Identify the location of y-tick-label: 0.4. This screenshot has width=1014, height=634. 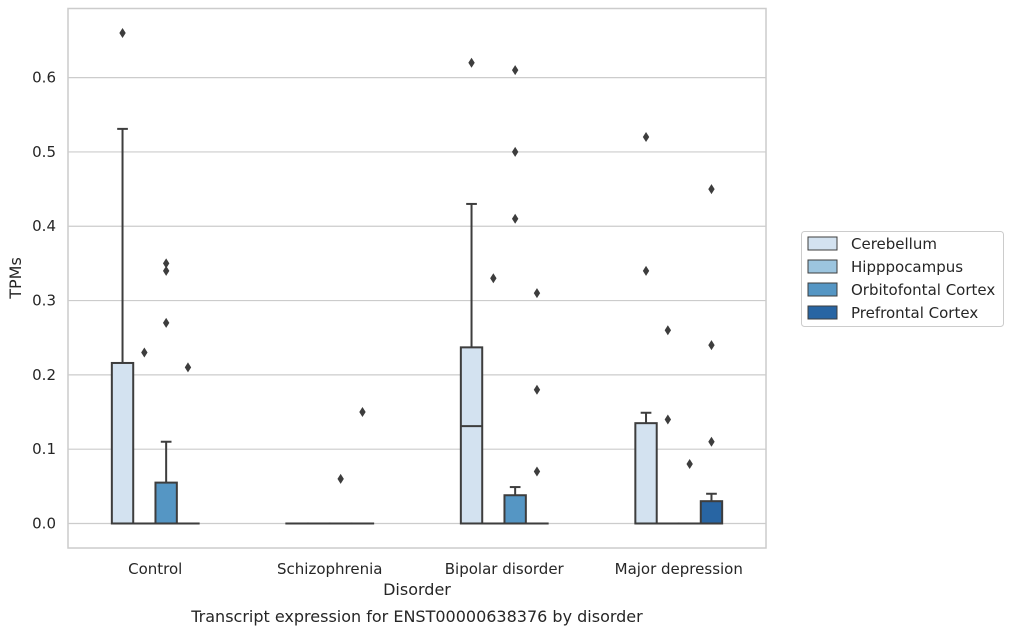
(44, 226).